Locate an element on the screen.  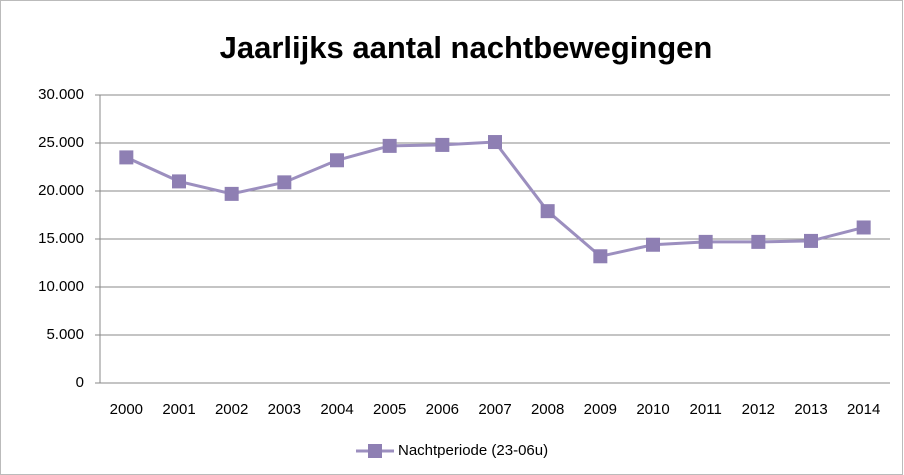
chart-title: Jaarlijks aantal nachtbewegingen is located at coordinates (466, 47).